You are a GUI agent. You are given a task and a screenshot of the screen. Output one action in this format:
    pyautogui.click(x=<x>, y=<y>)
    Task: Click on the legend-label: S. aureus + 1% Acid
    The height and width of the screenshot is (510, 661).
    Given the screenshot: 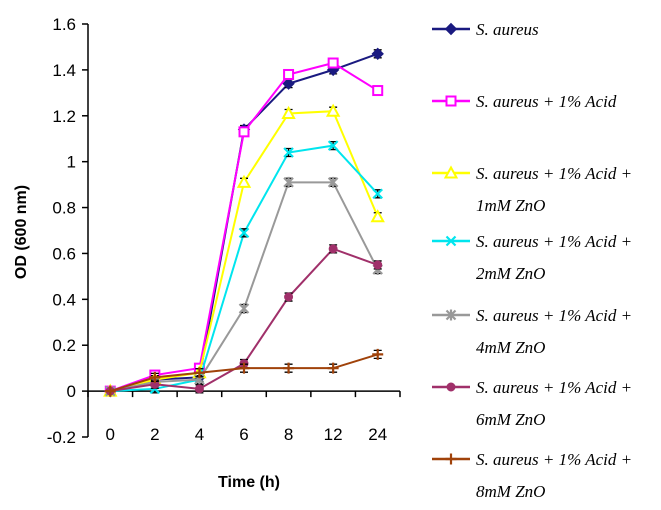 What is the action you would take?
    pyautogui.click(x=546, y=101)
    